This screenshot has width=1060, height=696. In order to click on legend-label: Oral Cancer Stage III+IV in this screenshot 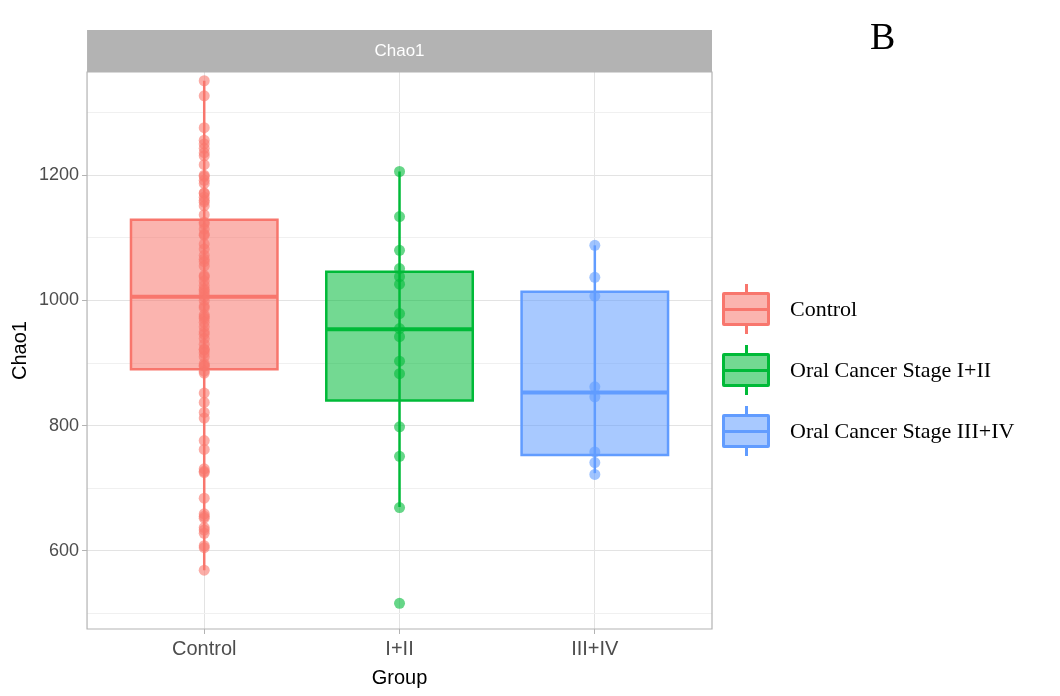, I will do `click(902, 430)`.